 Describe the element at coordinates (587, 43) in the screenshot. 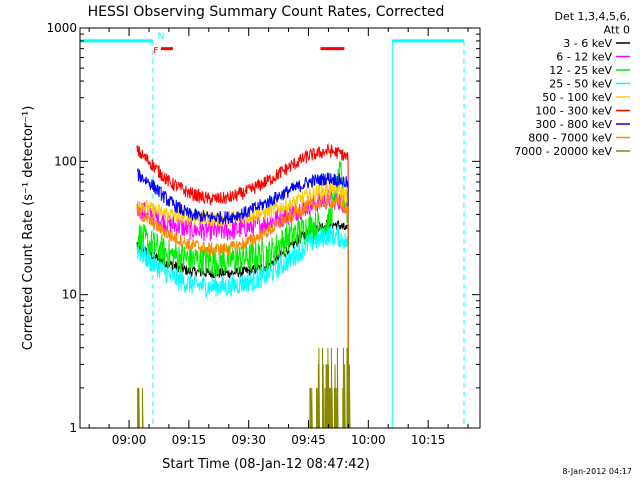

I see `legend-entry-label: 3 - 6 keV` at that location.